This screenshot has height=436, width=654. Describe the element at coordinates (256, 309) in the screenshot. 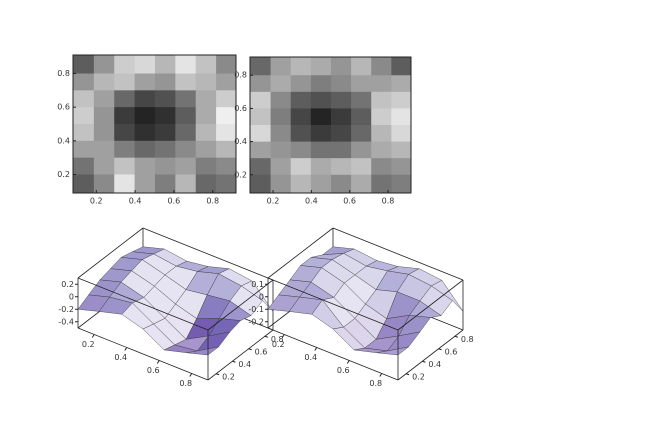

I see `z-tick-label: -0.1` at that location.